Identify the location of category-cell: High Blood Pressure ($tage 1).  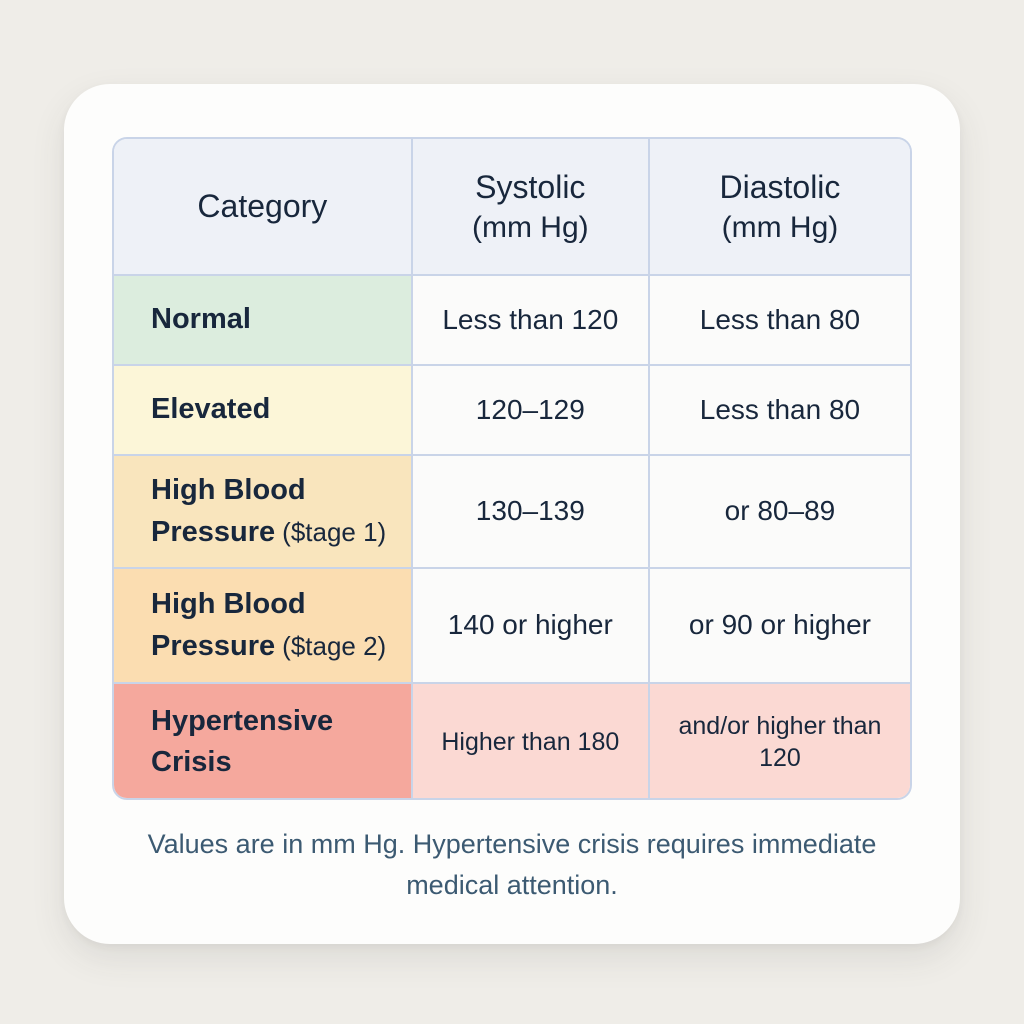
(263, 512).